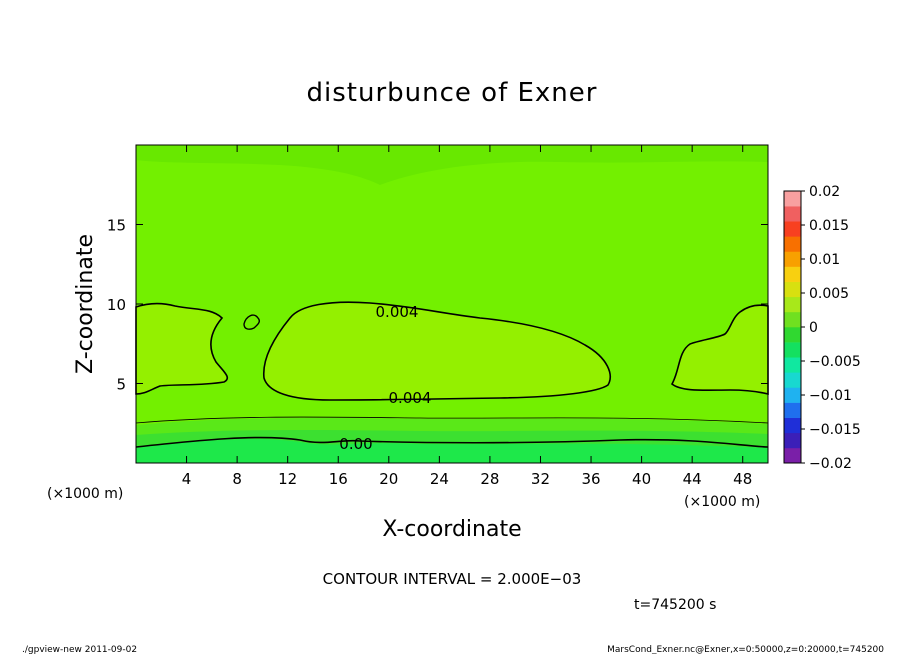  What do you see at coordinates (824, 192) in the screenshot?
I see `colorbar-tick-label: 0.02` at bounding box center [824, 192].